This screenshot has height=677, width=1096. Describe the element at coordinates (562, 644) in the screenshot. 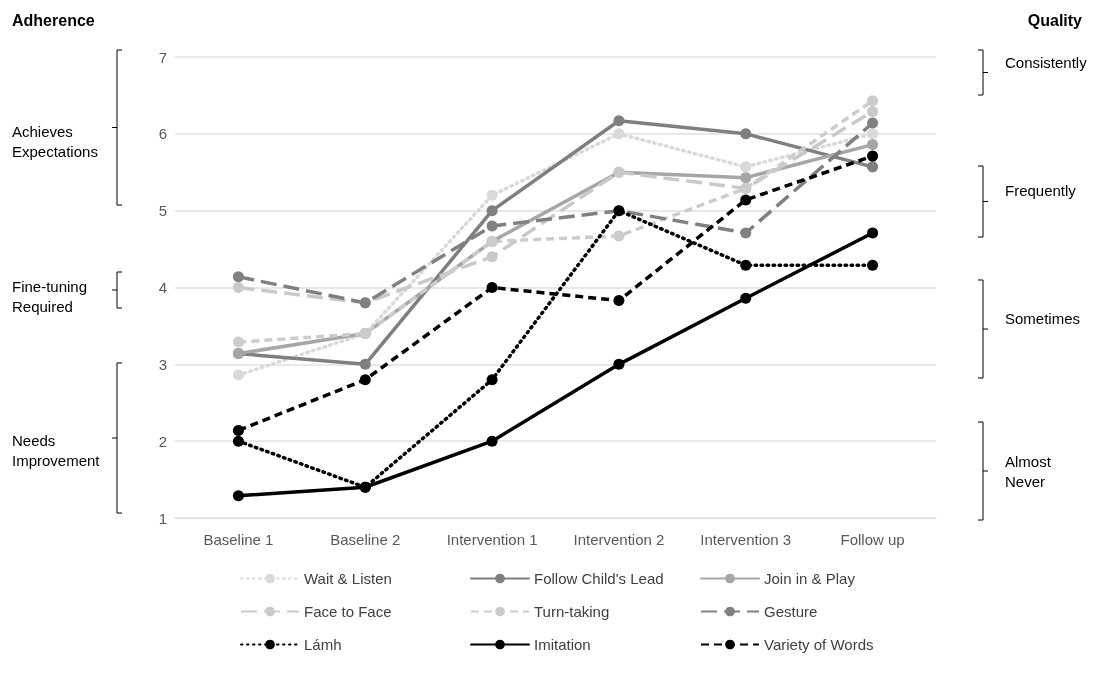

I see `legend-label: Imitation` at that location.